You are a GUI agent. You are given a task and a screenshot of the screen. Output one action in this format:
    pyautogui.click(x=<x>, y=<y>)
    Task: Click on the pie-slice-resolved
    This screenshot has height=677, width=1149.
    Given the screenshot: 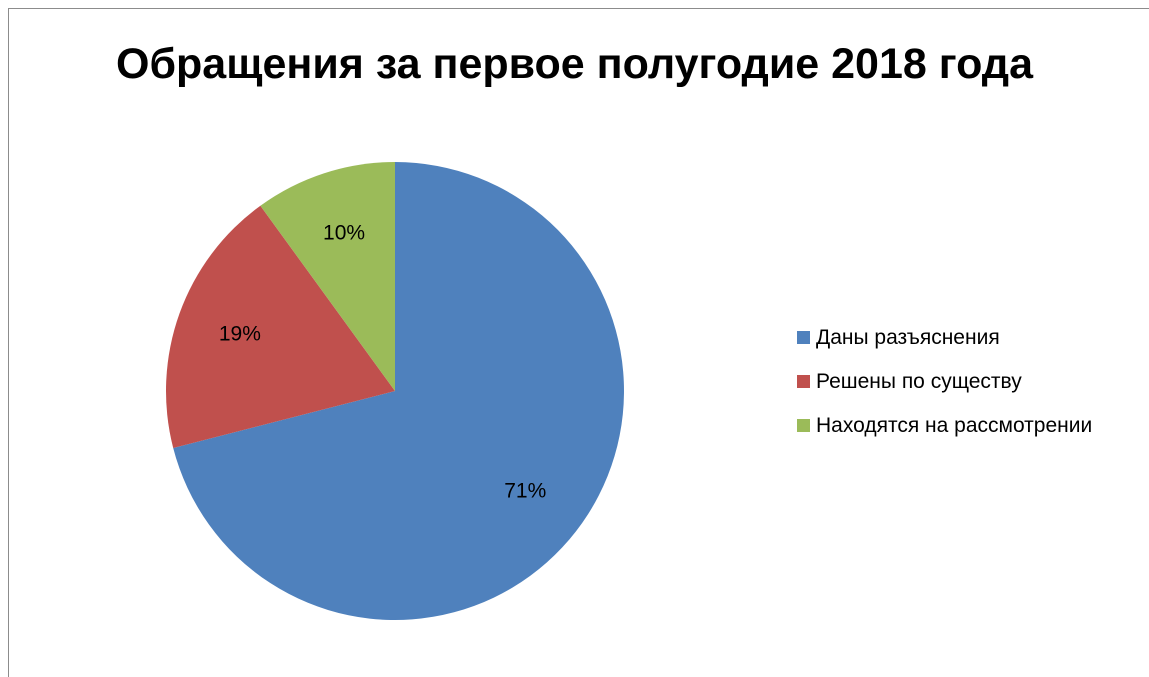 What is the action you would take?
    pyautogui.click(x=280, y=326)
    